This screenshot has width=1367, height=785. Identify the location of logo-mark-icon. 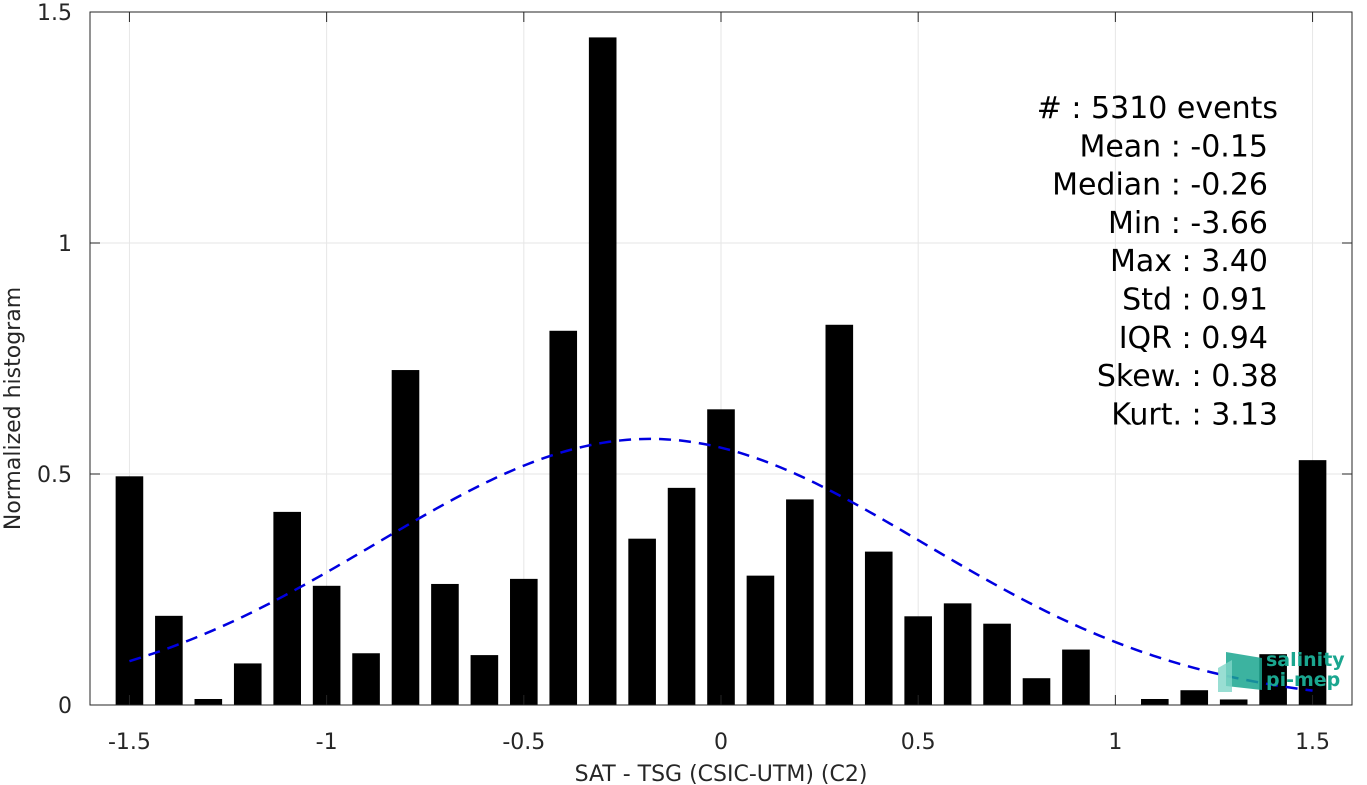
(1244, 671).